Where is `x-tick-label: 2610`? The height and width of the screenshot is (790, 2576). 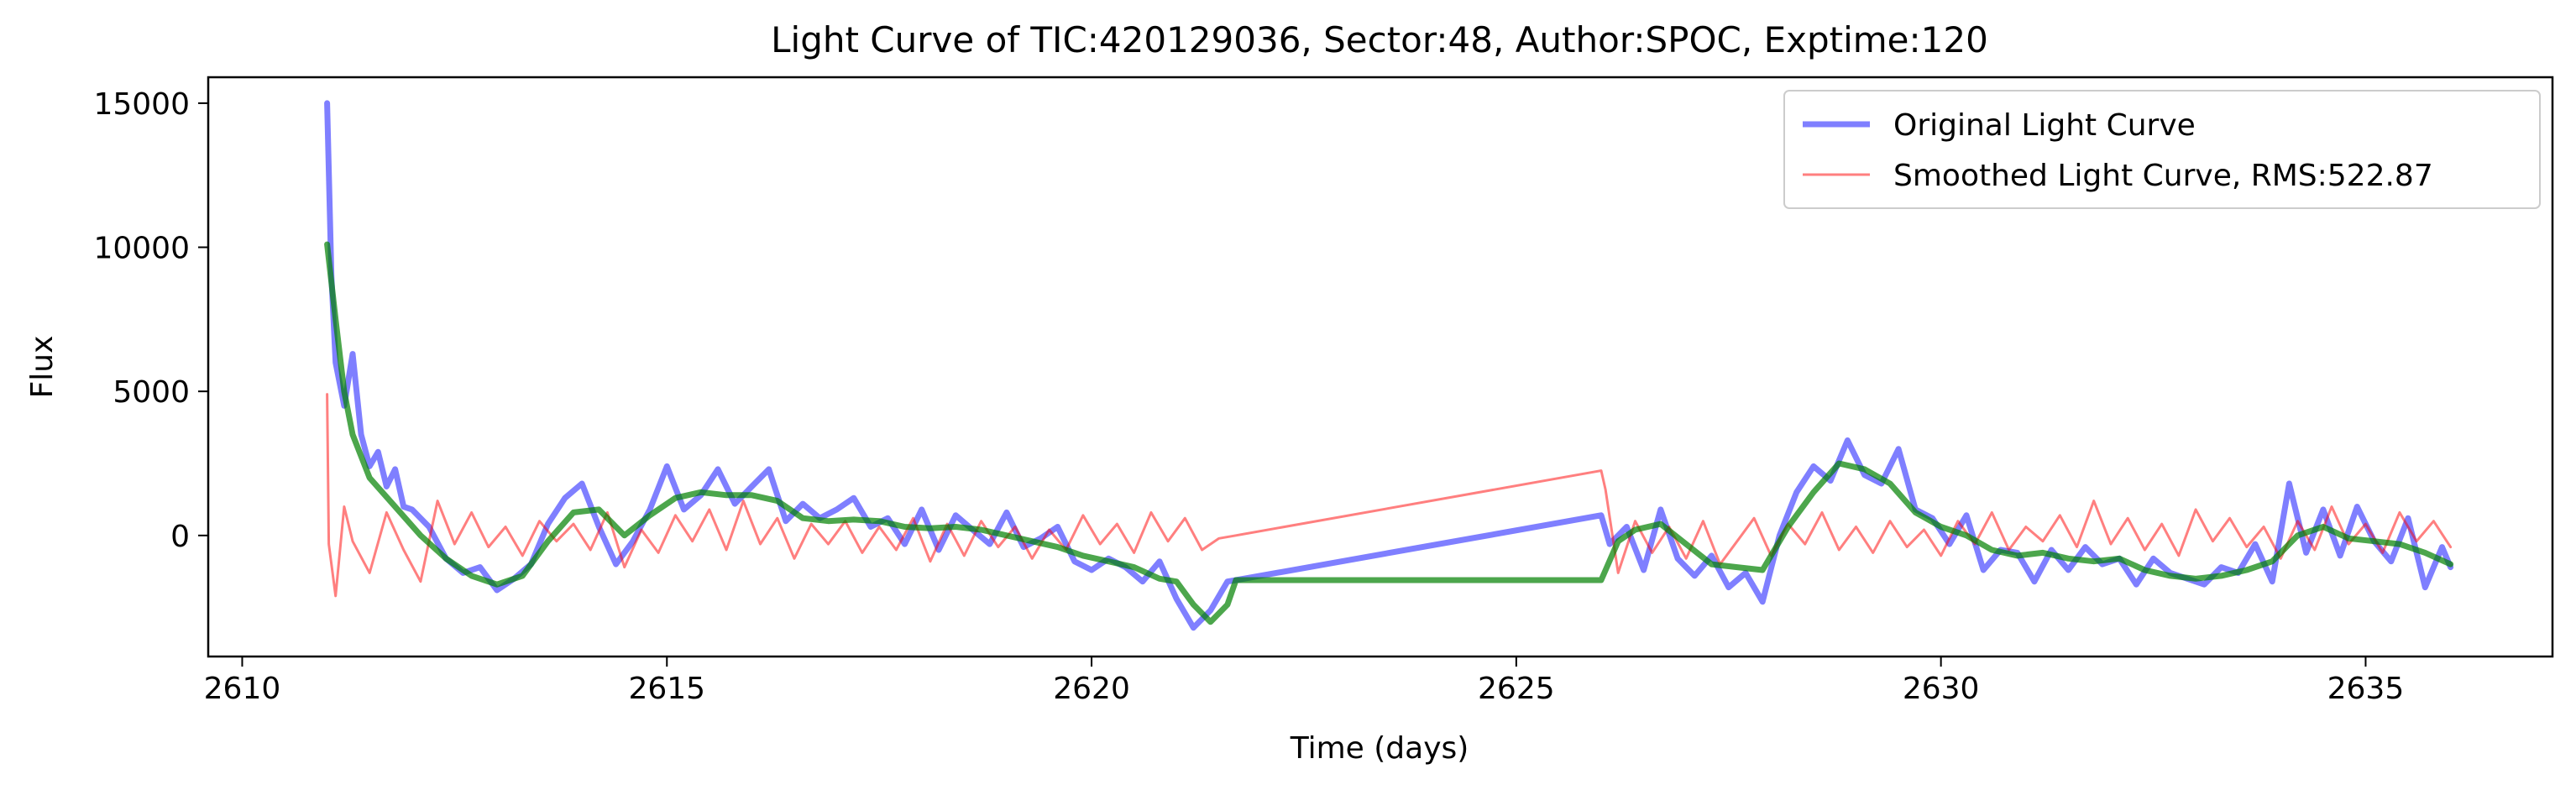 x-tick-label: 2610 is located at coordinates (242, 689).